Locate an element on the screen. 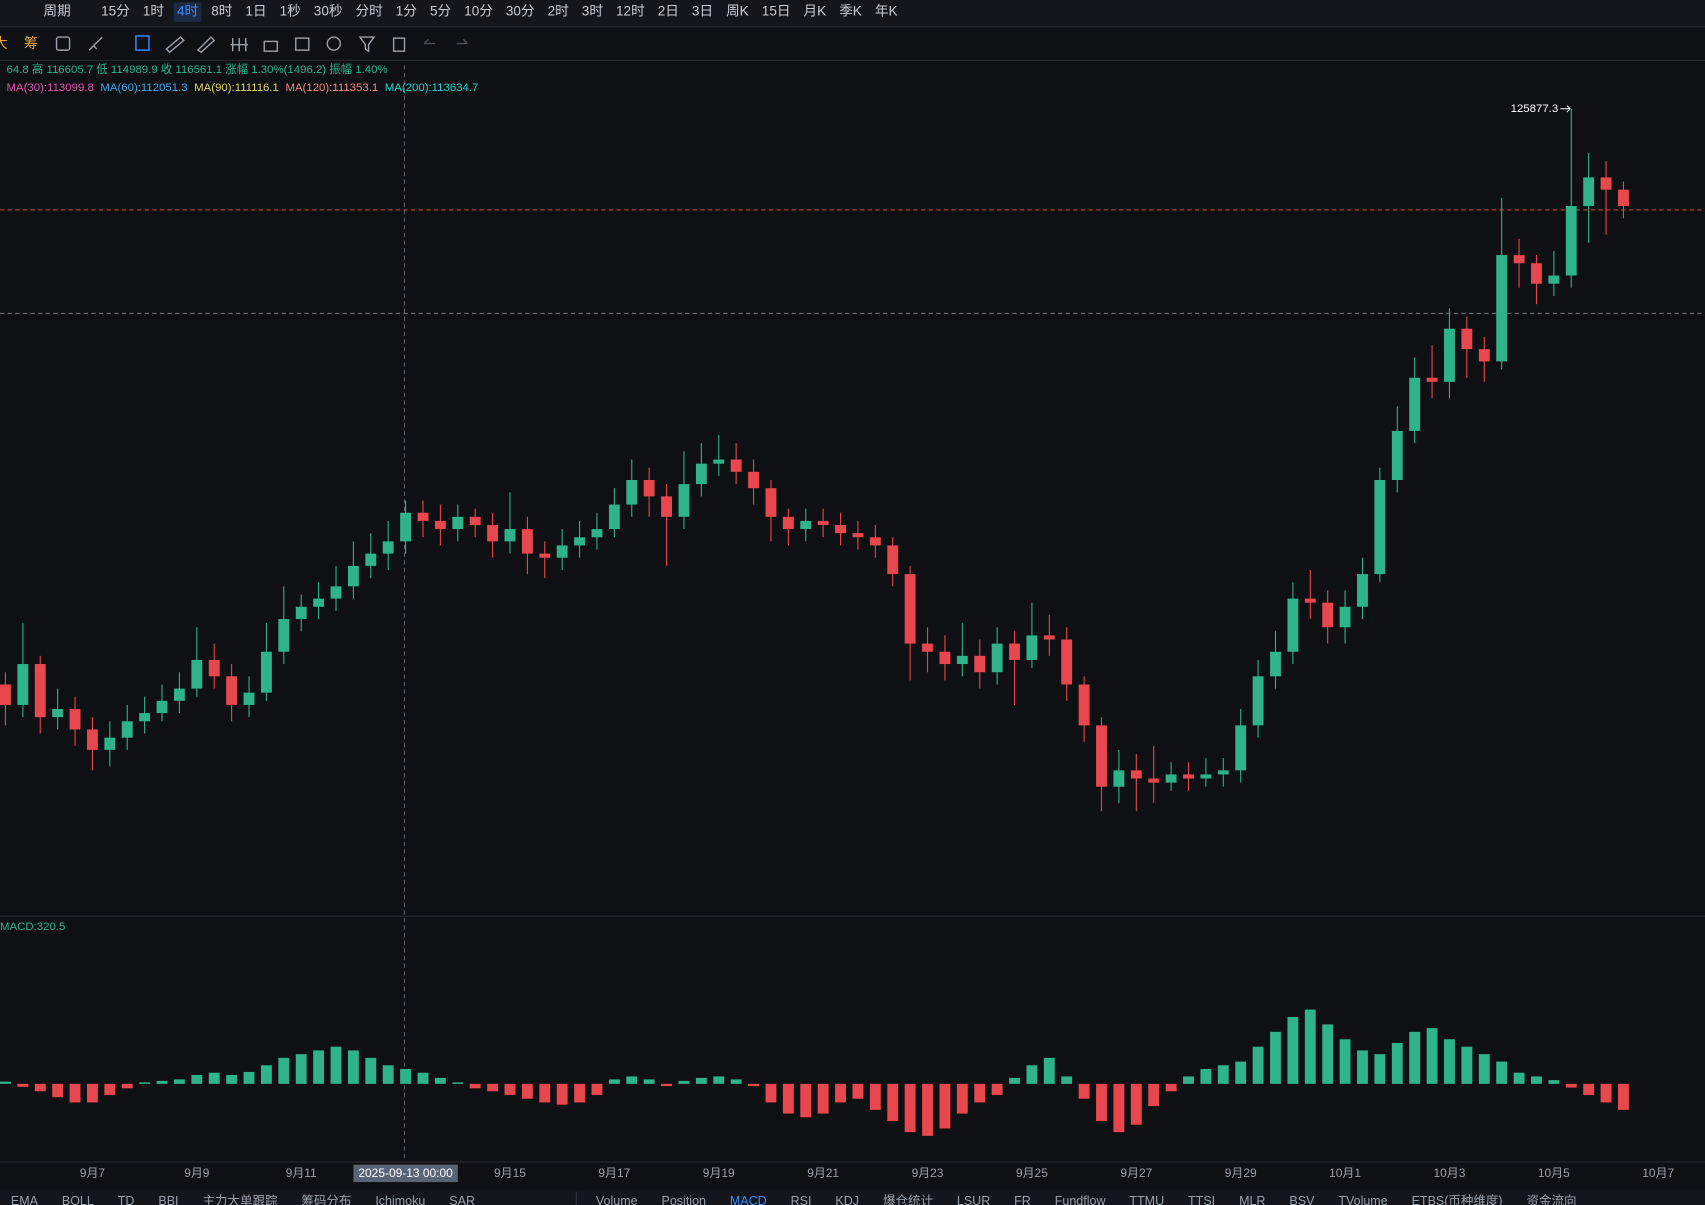 This screenshot has height=1205, width=1705. indicator-tab: TVolume is located at coordinates (1362, 1199).